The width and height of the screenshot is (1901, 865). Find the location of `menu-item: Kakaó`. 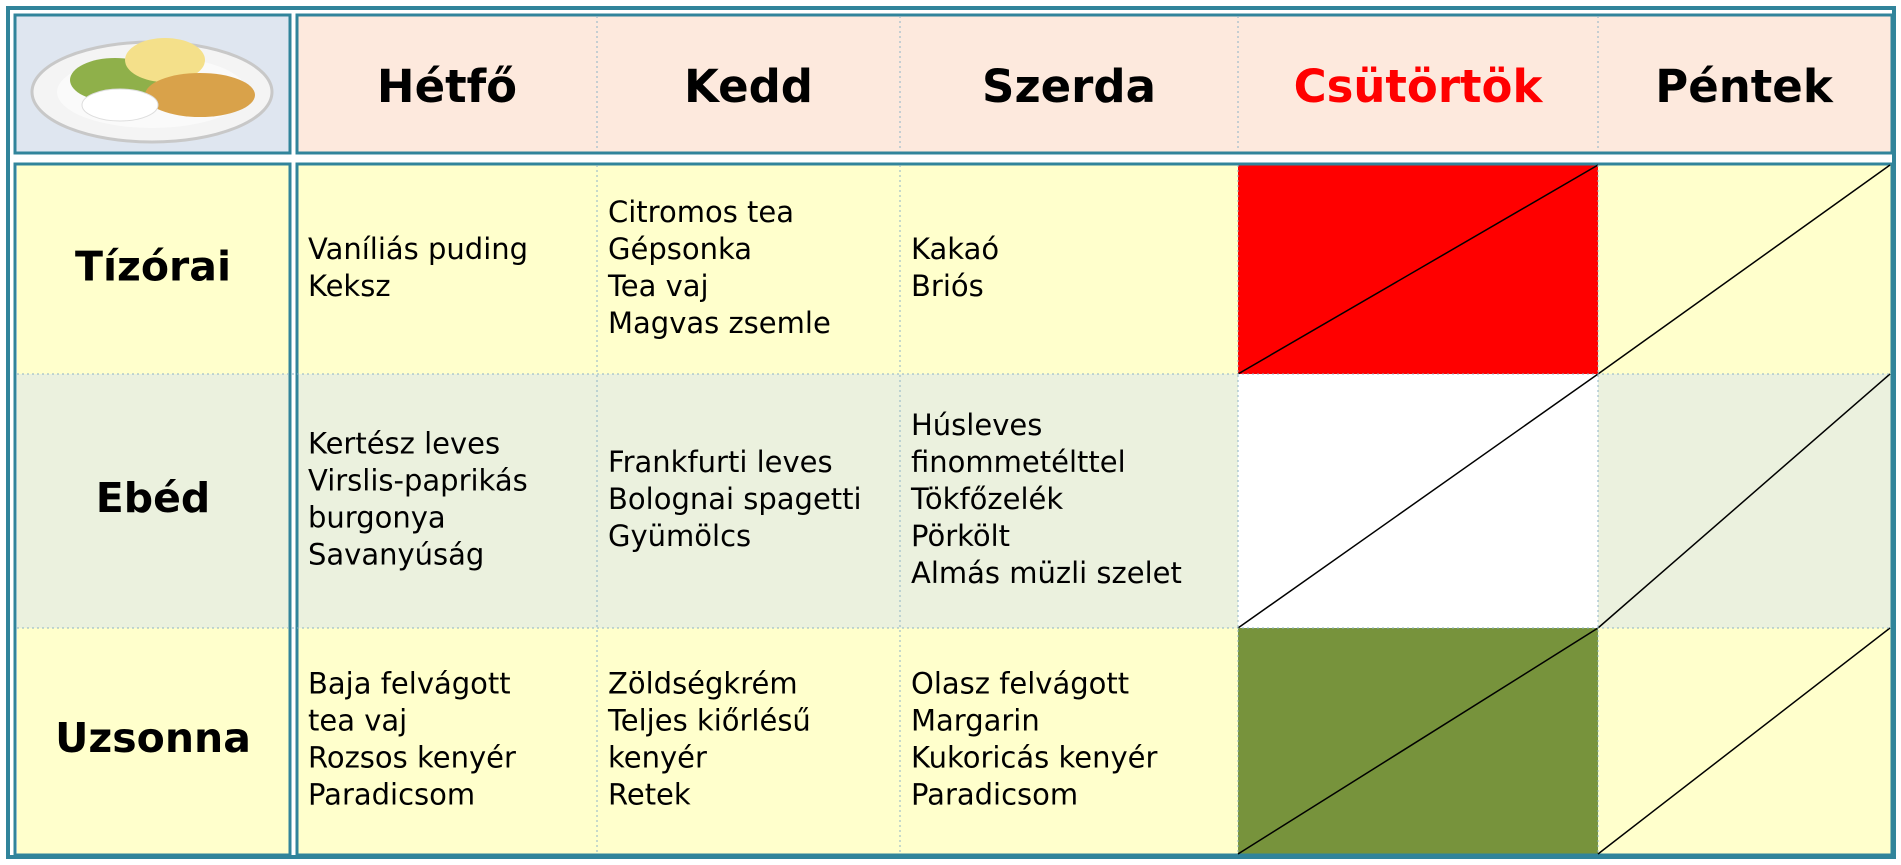

menu-item: Kakaó is located at coordinates (955, 249).